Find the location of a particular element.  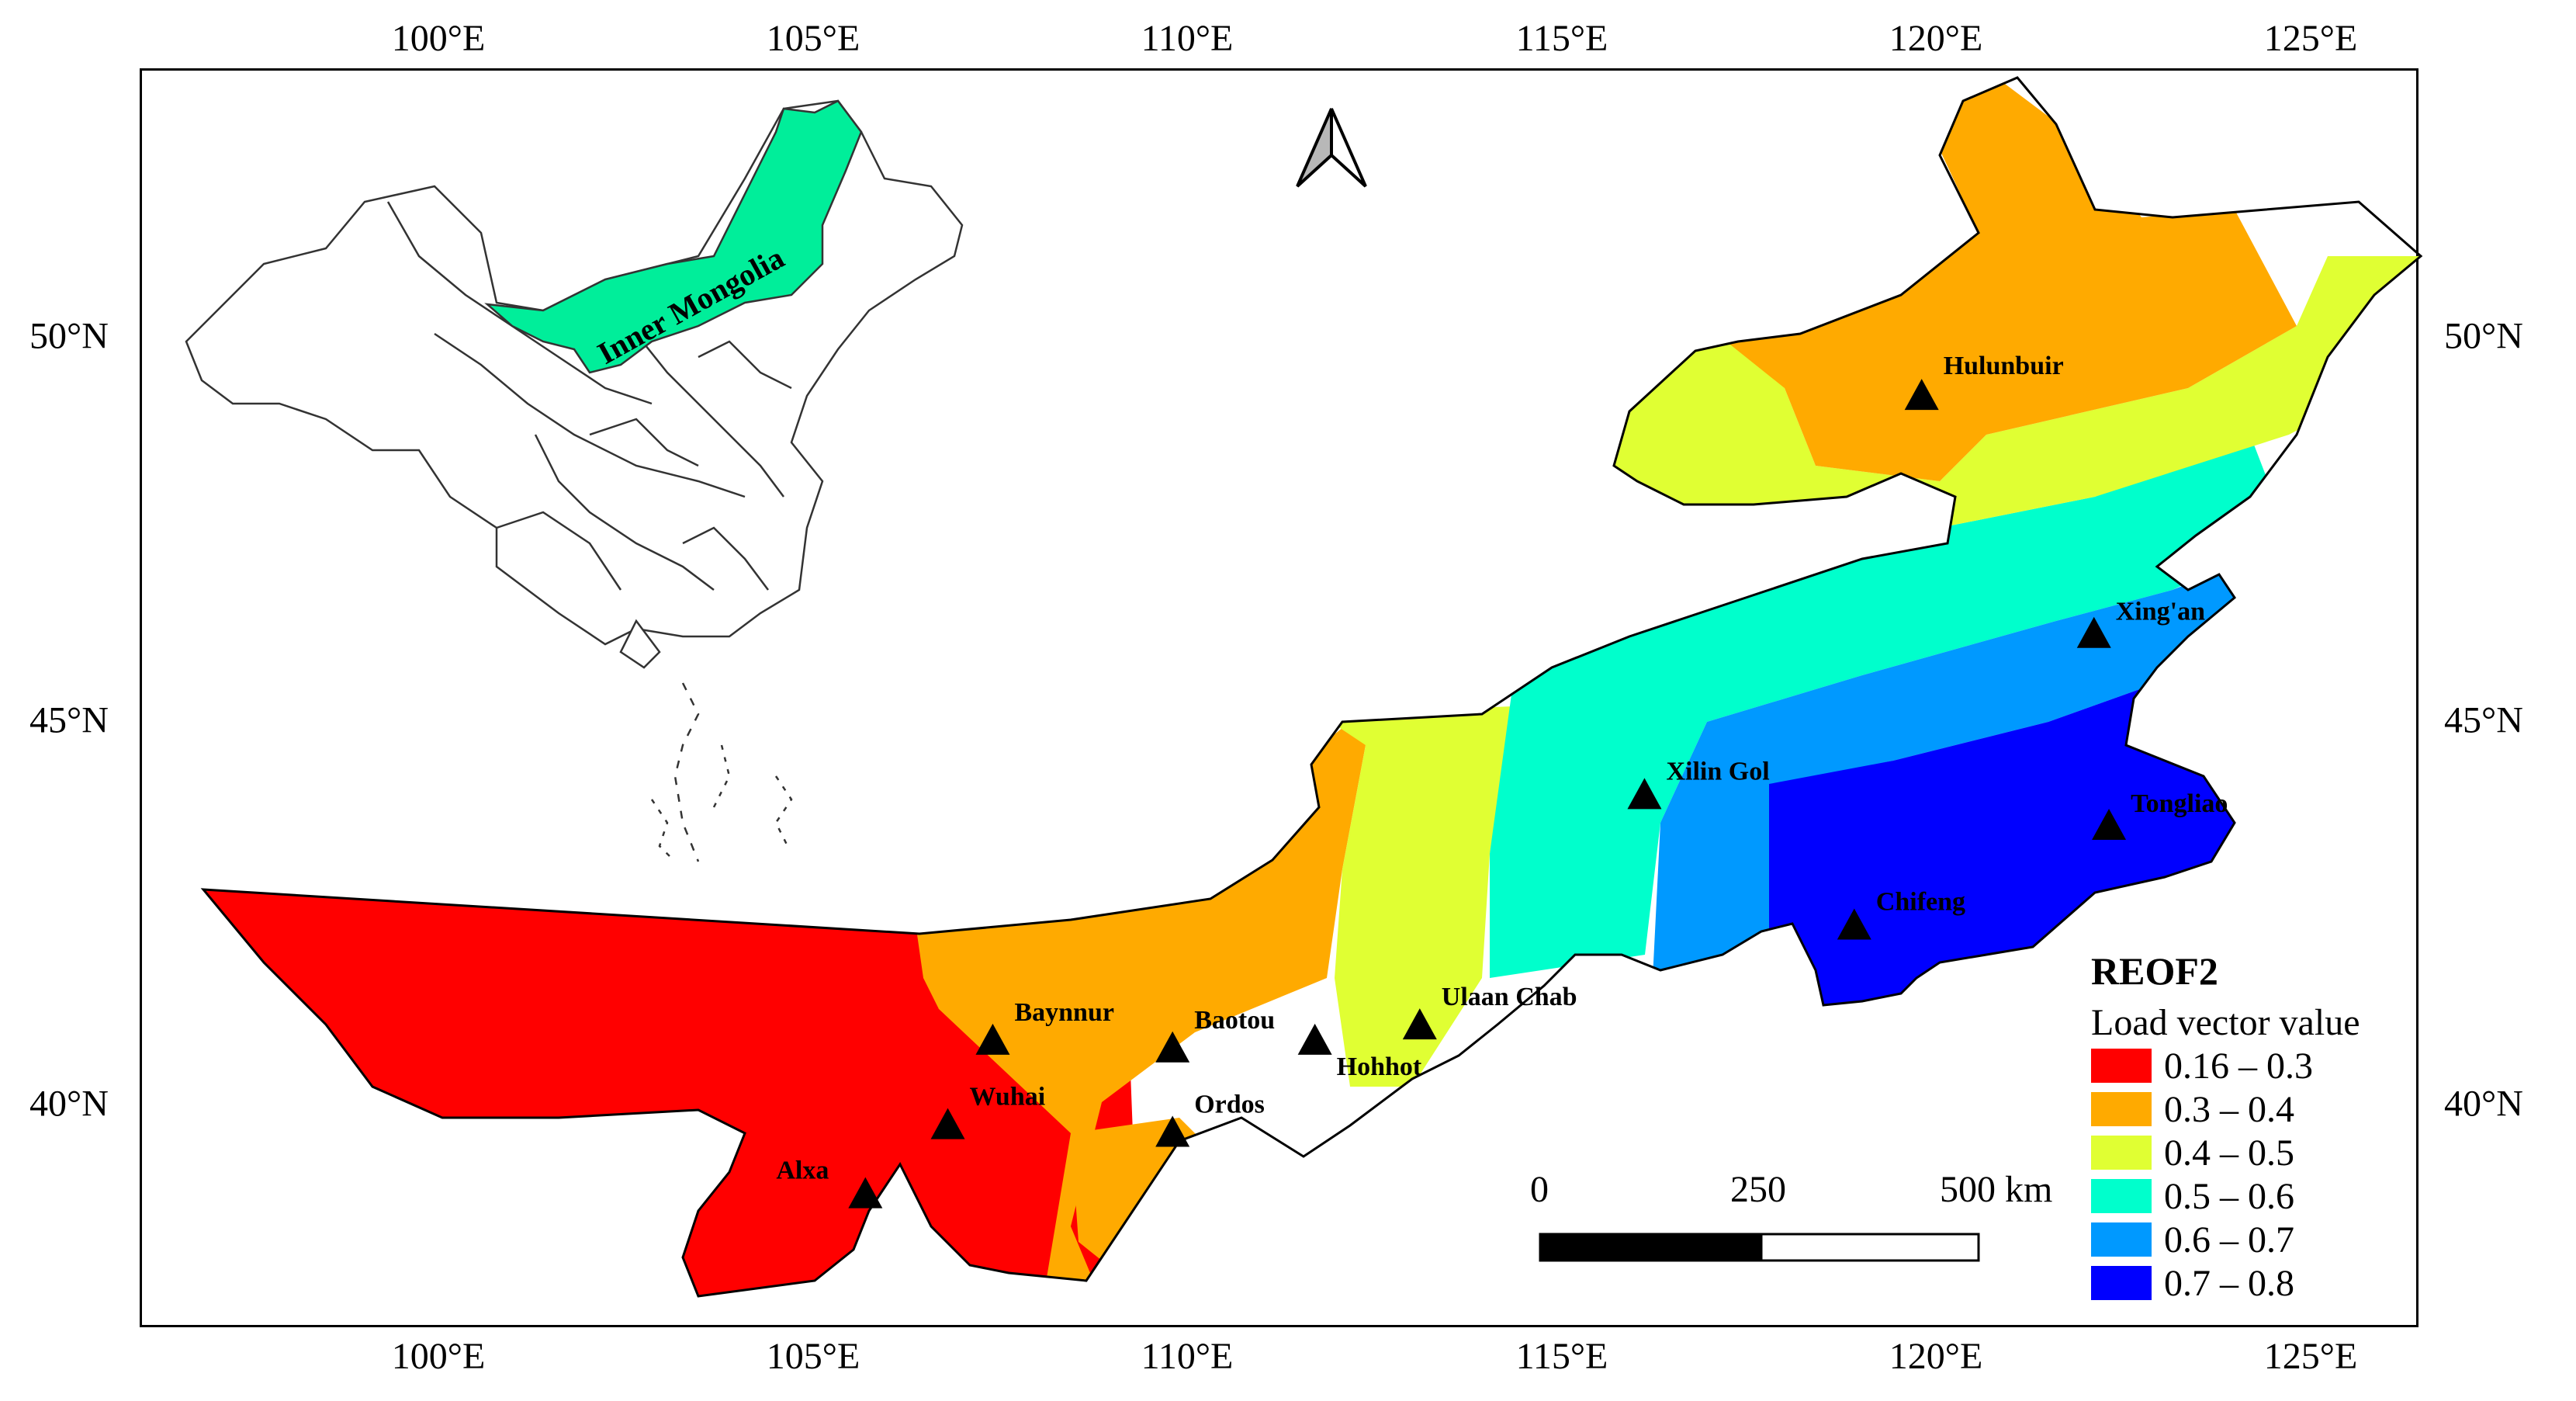

legend-item: 0.6 – 0.7 is located at coordinates (2192, 1240).